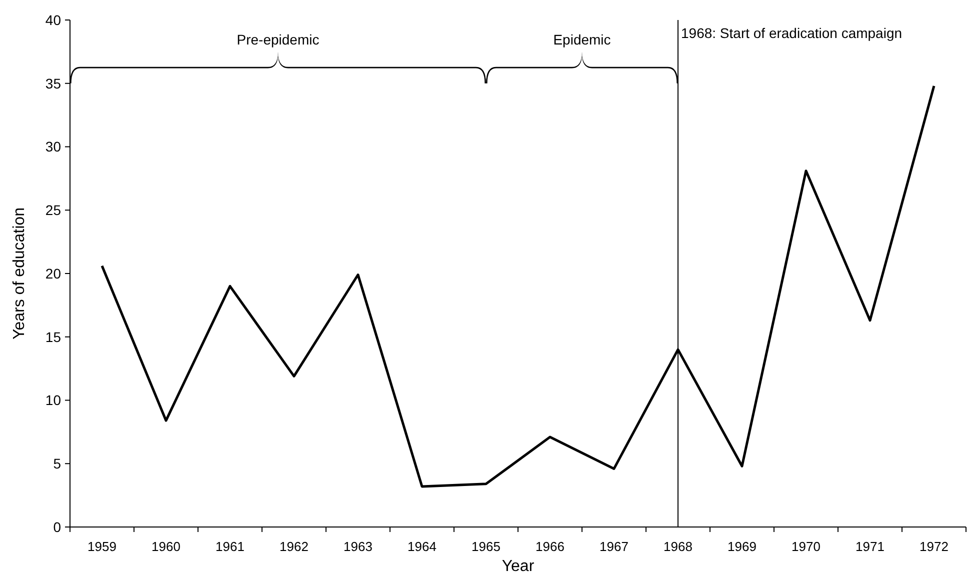 This screenshot has width=971, height=575. What do you see at coordinates (53, 210) in the screenshot?
I see `y-tick-label: 25` at bounding box center [53, 210].